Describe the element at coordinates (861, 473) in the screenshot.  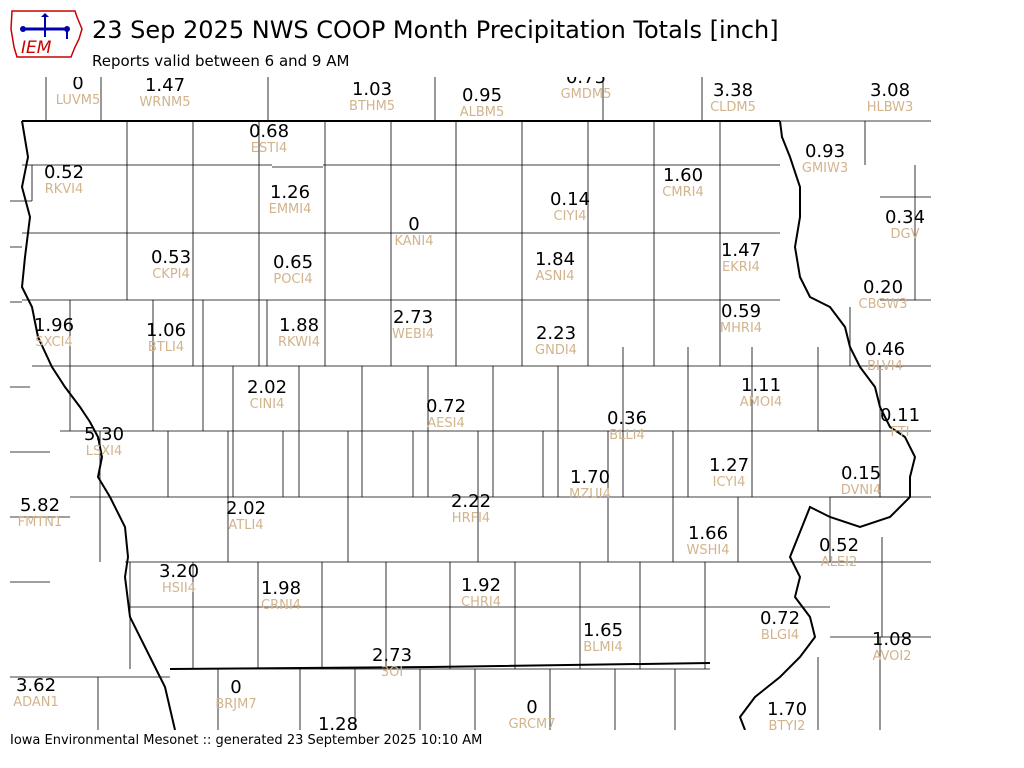
I see `station-value: 0.15` at that location.